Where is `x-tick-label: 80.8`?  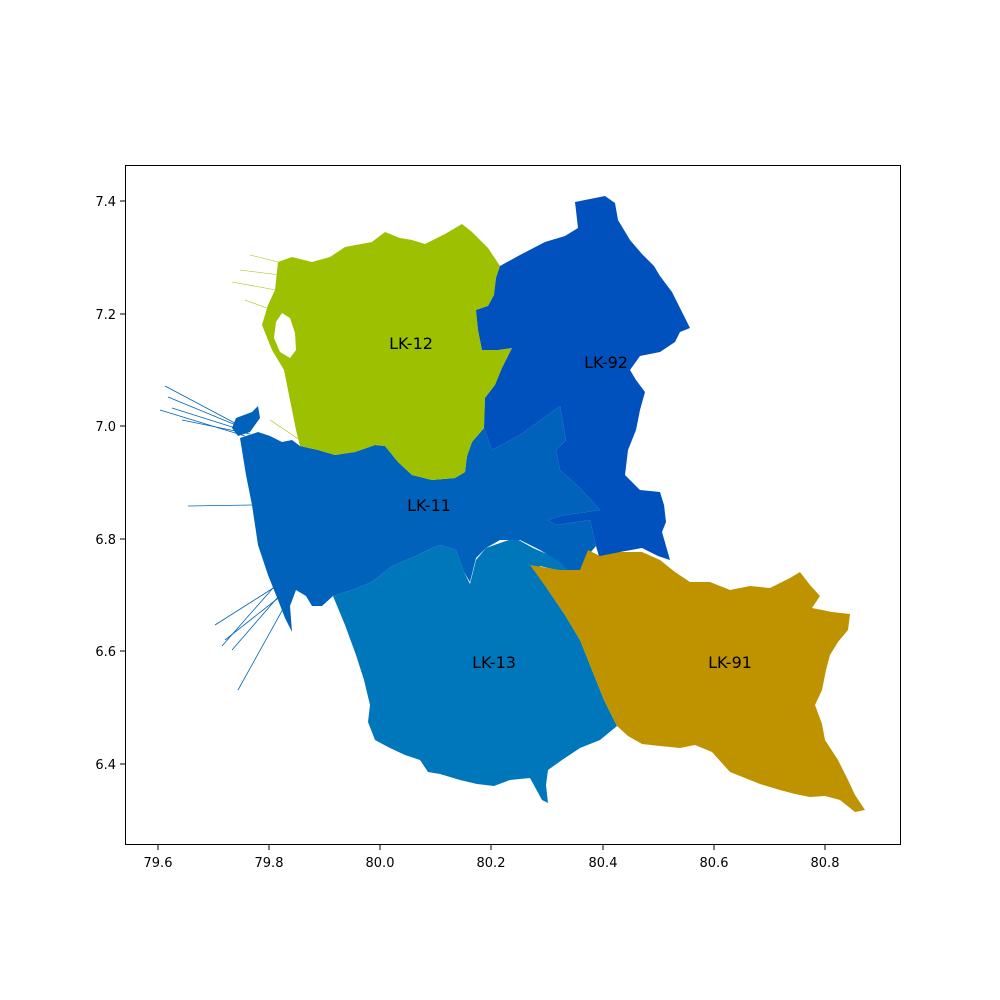 x-tick-label: 80.8 is located at coordinates (825, 863).